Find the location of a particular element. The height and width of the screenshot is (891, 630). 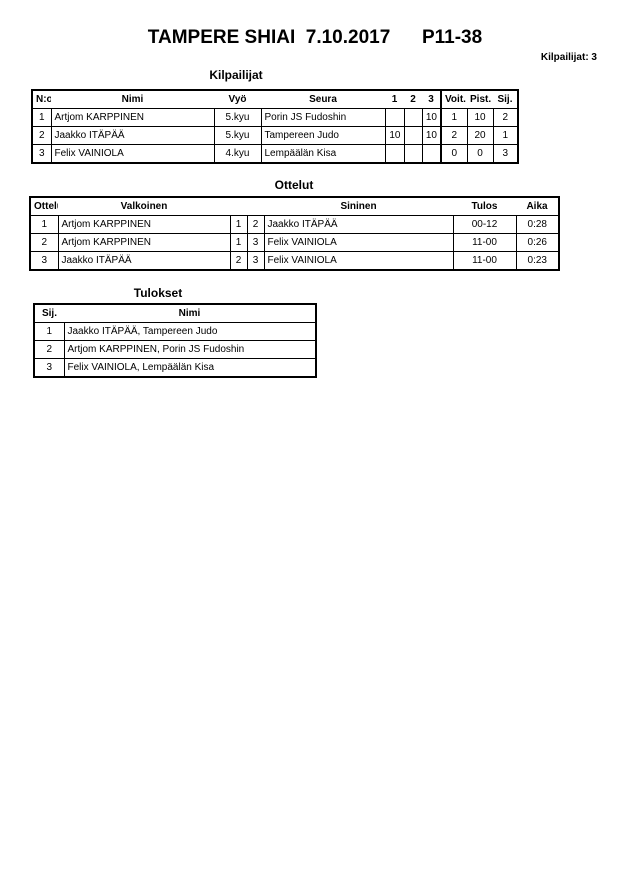

column-header: 2 is located at coordinates (413, 99).